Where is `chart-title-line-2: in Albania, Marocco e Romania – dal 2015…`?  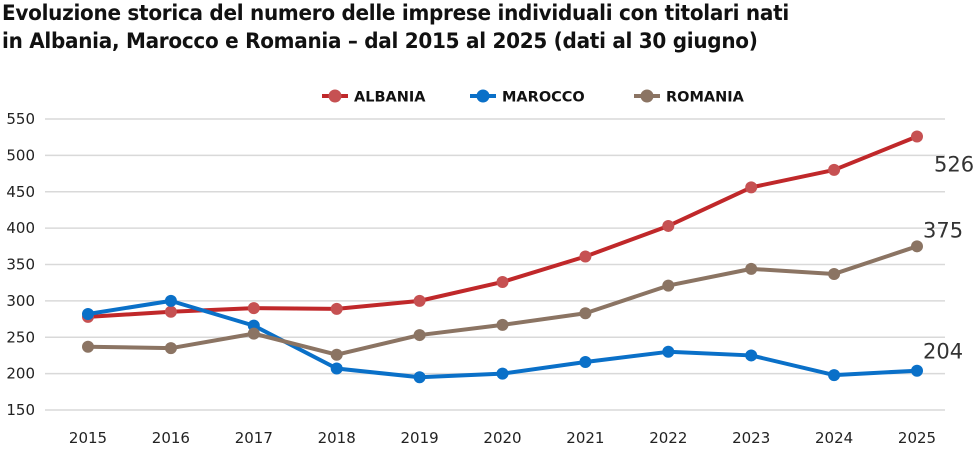 chart-title-line-2: in Albania, Marocco e Romania – dal 2015… is located at coordinates (380, 41).